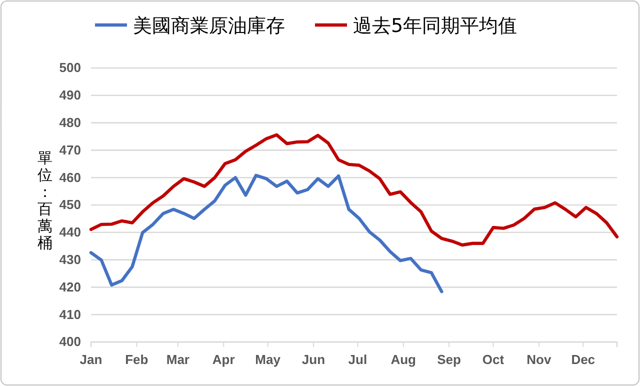 The image size is (640, 386). I want to click on y-tick-label: 480, so click(70, 122).